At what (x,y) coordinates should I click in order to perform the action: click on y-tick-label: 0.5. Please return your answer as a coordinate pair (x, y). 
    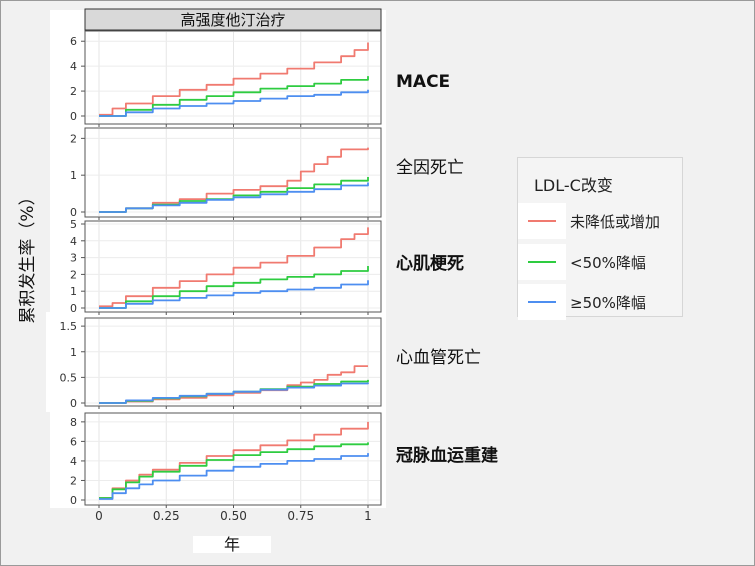
    Looking at the image, I should click on (69, 377).